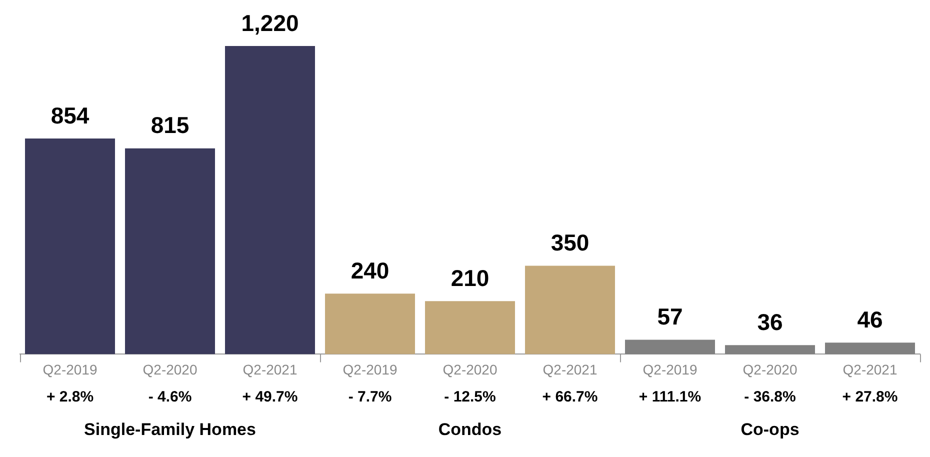 The height and width of the screenshot is (457, 930). What do you see at coordinates (70, 397) in the screenshot?
I see `text: + 2.8%` at bounding box center [70, 397].